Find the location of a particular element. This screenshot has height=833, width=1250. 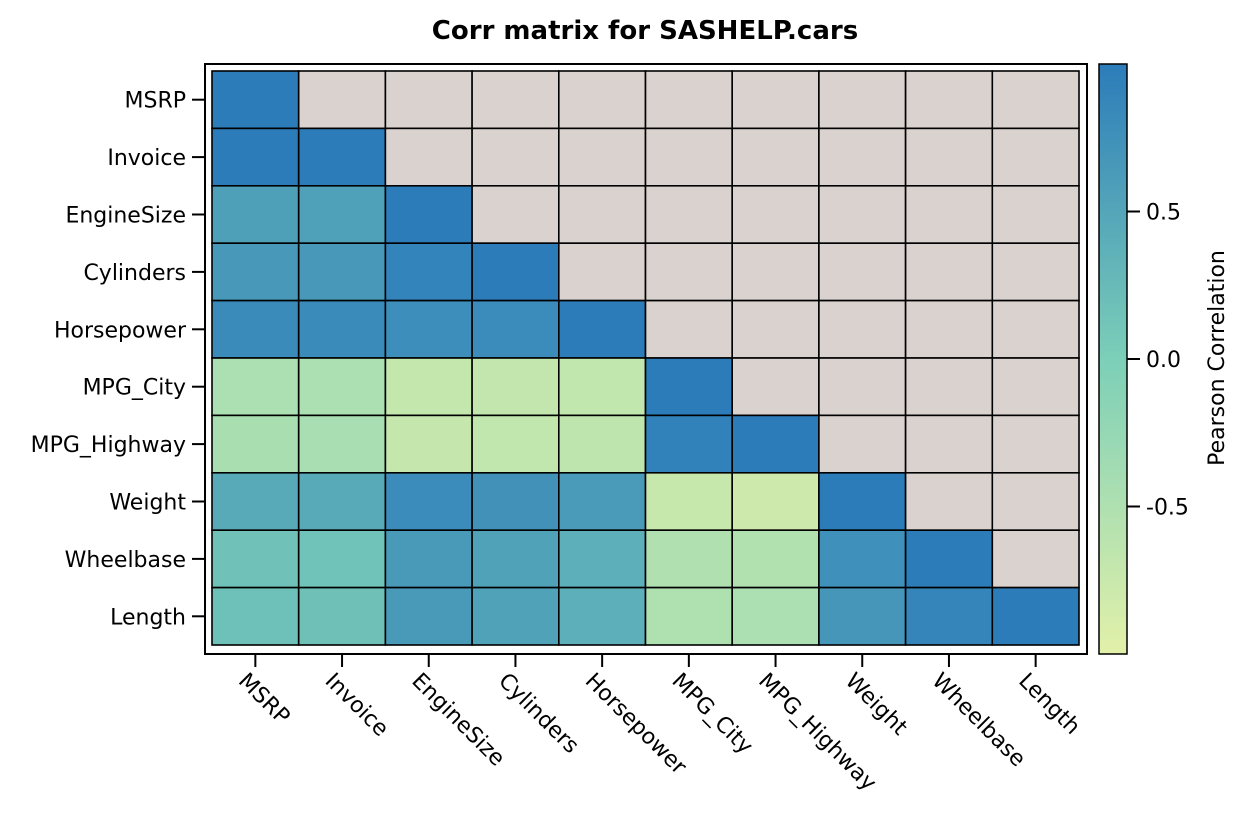

colorbar-tick-label: -0.5 is located at coordinates (1167, 508).